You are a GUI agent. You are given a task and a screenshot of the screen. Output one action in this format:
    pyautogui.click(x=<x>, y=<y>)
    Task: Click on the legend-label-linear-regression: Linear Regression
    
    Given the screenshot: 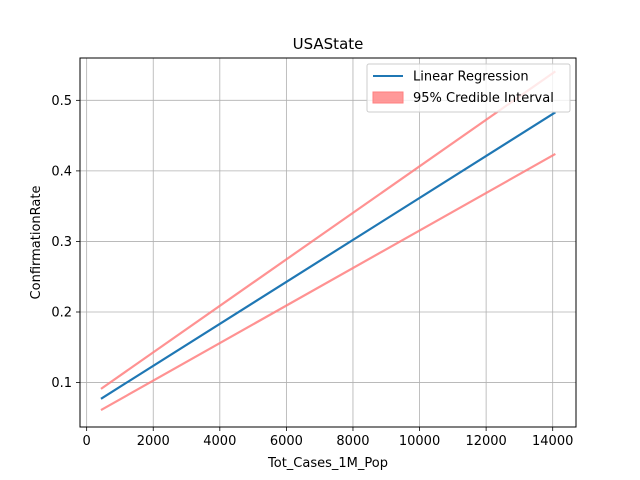 What is the action you would take?
    pyautogui.click(x=471, y=77)
    